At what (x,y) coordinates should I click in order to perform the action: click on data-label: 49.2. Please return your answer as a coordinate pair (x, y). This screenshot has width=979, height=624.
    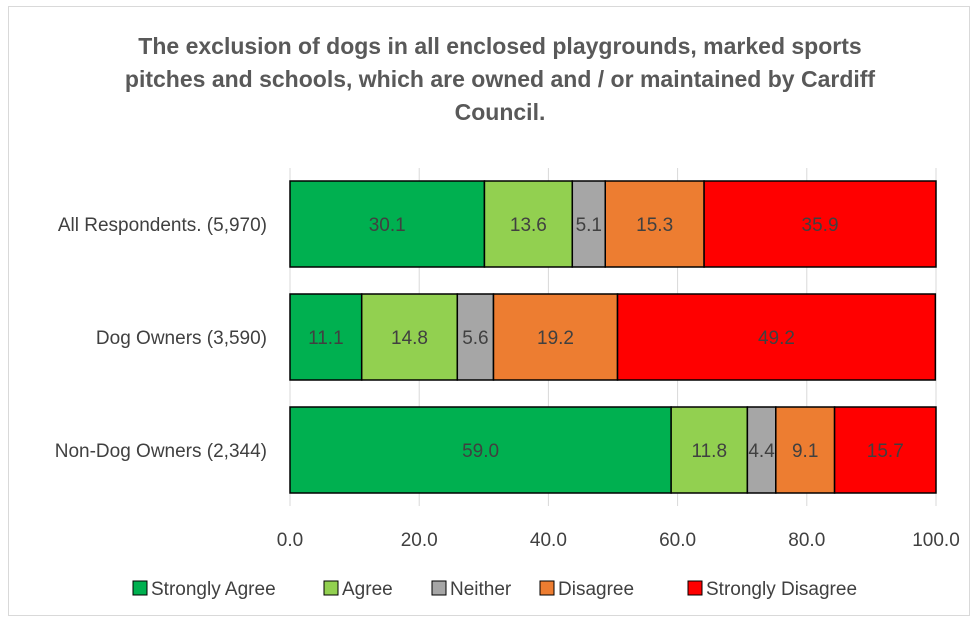
    Looking at the image, I should click on (776, 338).